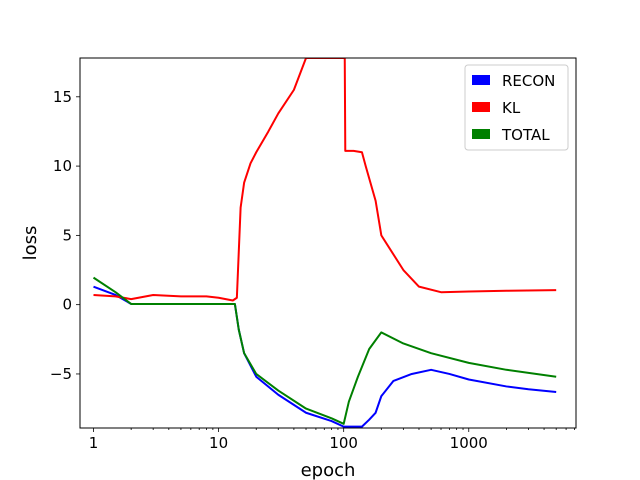  What do you see at coordinates (67, 305) in the screenshot?
I see `y-tick-label: 0` at bounding box center [67, 305].